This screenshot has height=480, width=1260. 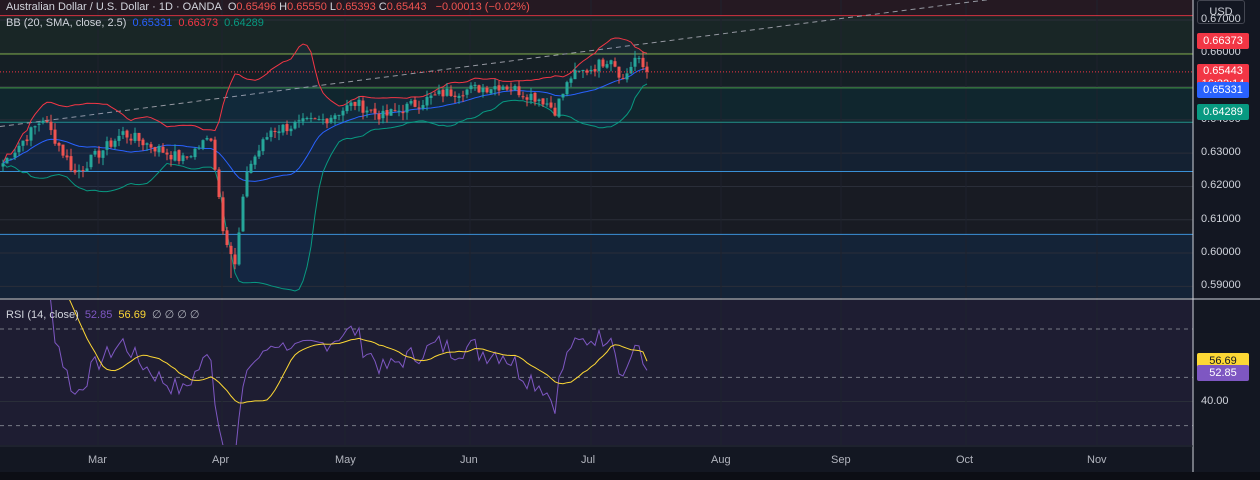 What do you see at coordinates (1223, 373) in the screenshot?
I see `rsi-tag: 52.85` at bounding box center [1223, 373].